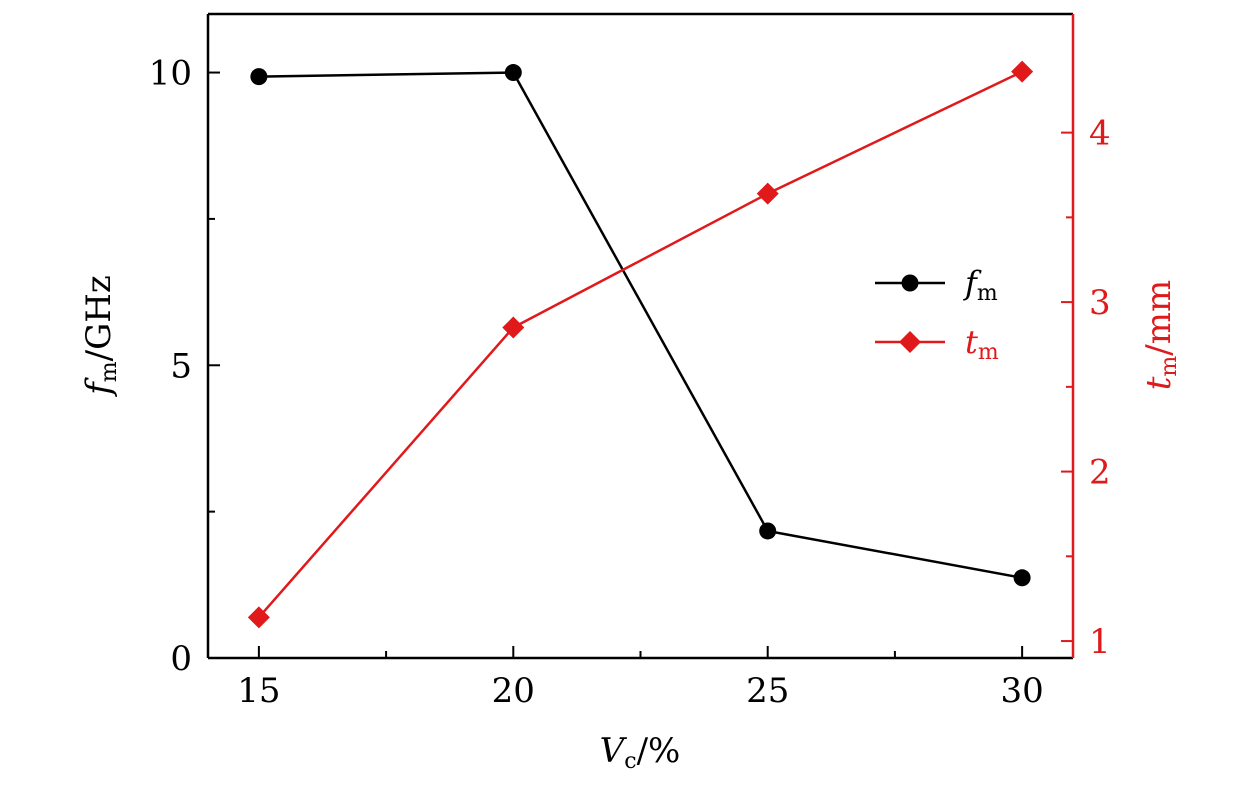  Describe the element at coordinates (258, 691) in the screenshot. I see `x-tick-label: 15` at that location.